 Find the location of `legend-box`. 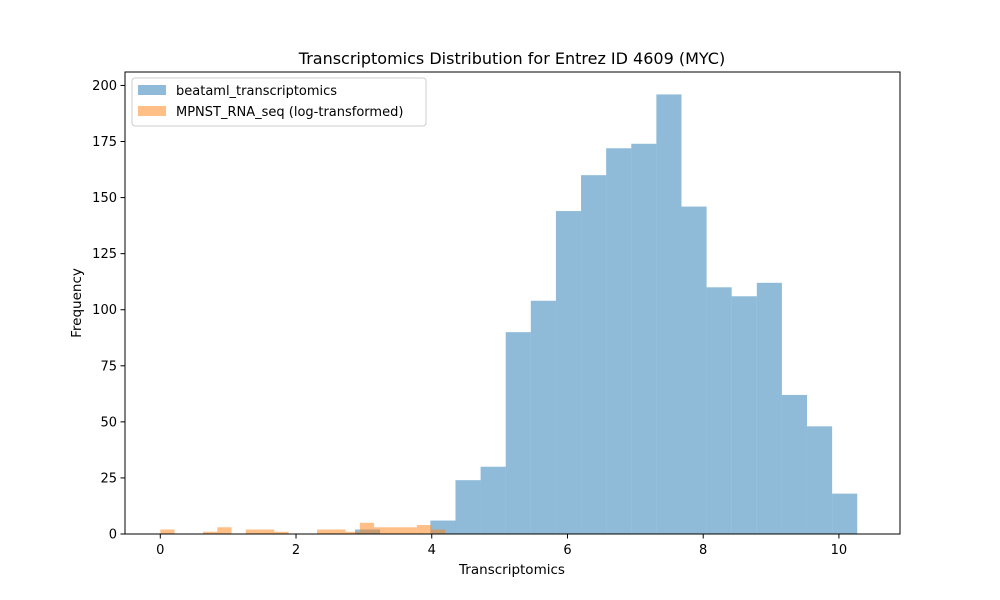

legend-box is located at coordinates (279, 102).